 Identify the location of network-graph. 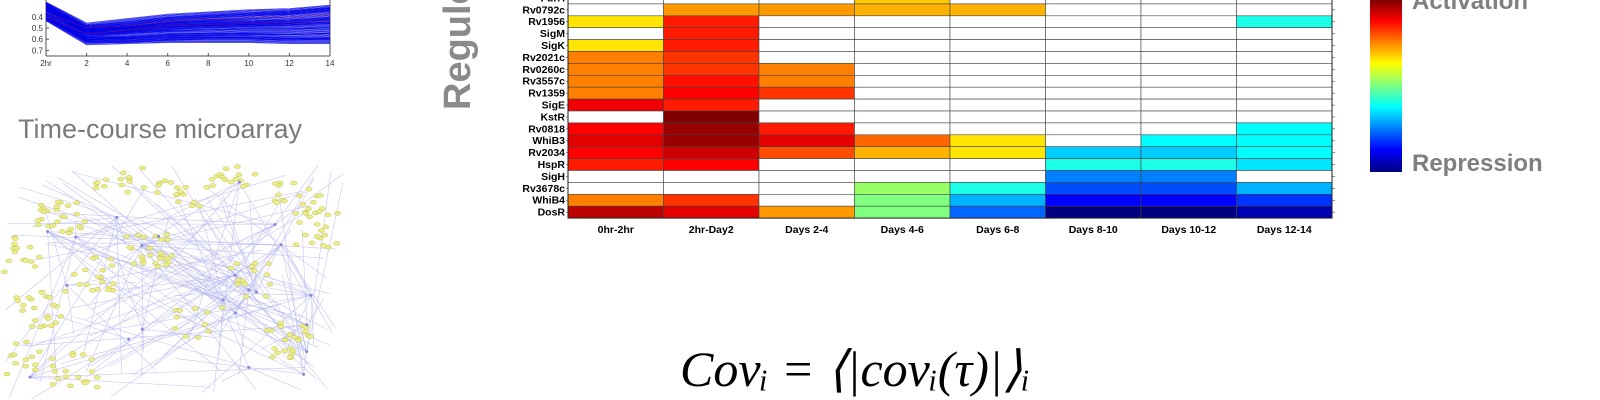
(172, 282).